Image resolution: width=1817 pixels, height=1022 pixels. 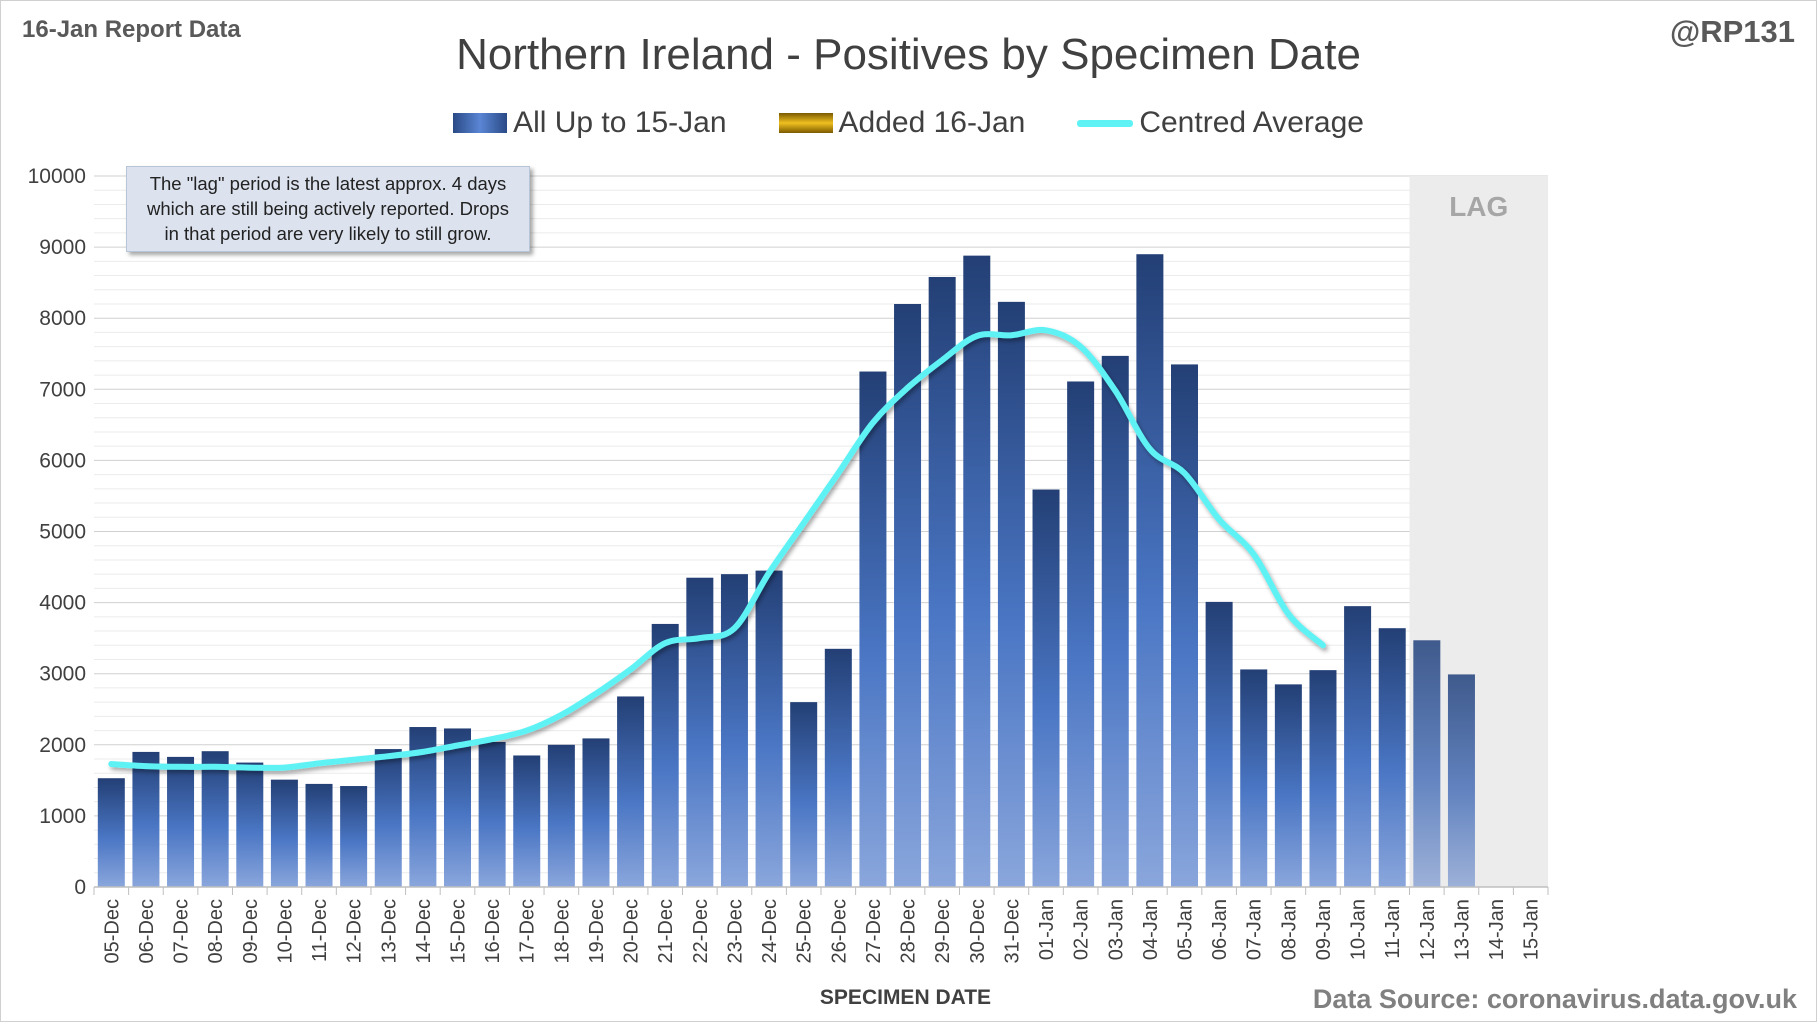 I want to click on x-tick-label: 05-Dec, so click(x=112, y=931).